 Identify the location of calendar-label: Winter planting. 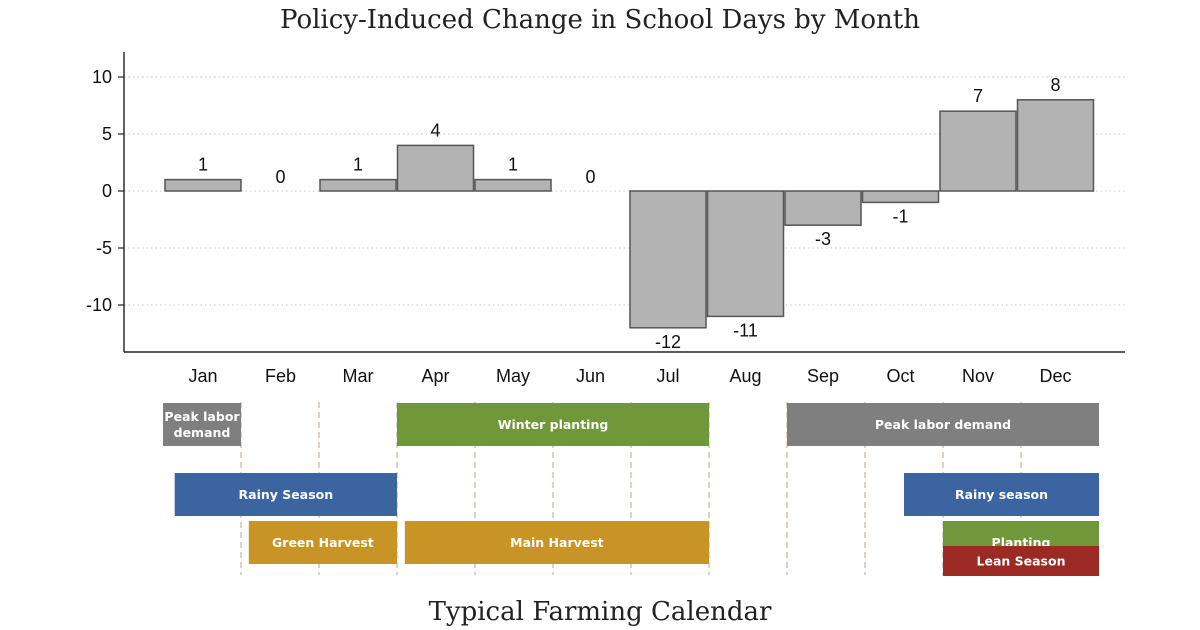
(553, 424).